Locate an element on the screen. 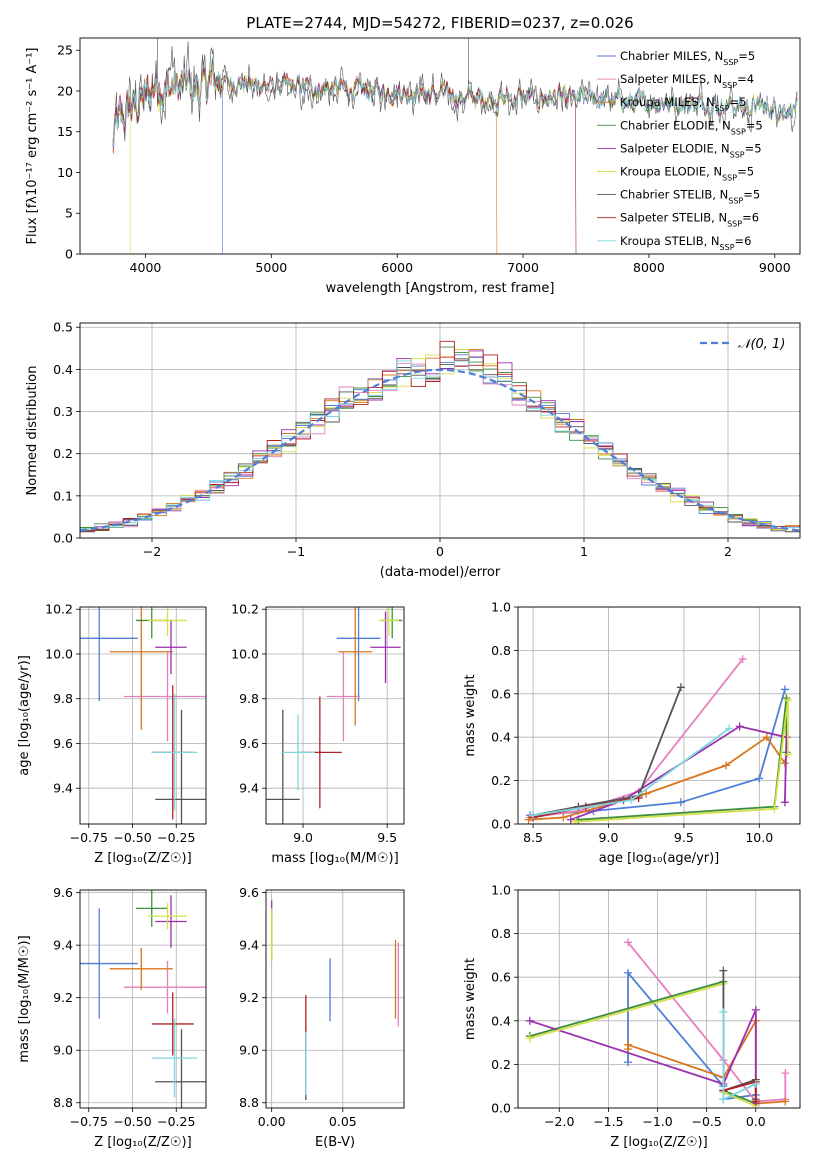 The width and height of the screenshot is (819, 1170). y-axis-label: age [log₁₀(age/yr)] is located at coordinates (24, 715).